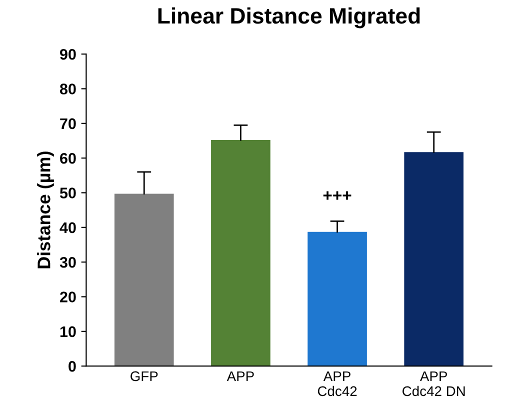 This screenshot has height=416, width=507. I want to click on y-tick-label: 70, so click(68, 124).